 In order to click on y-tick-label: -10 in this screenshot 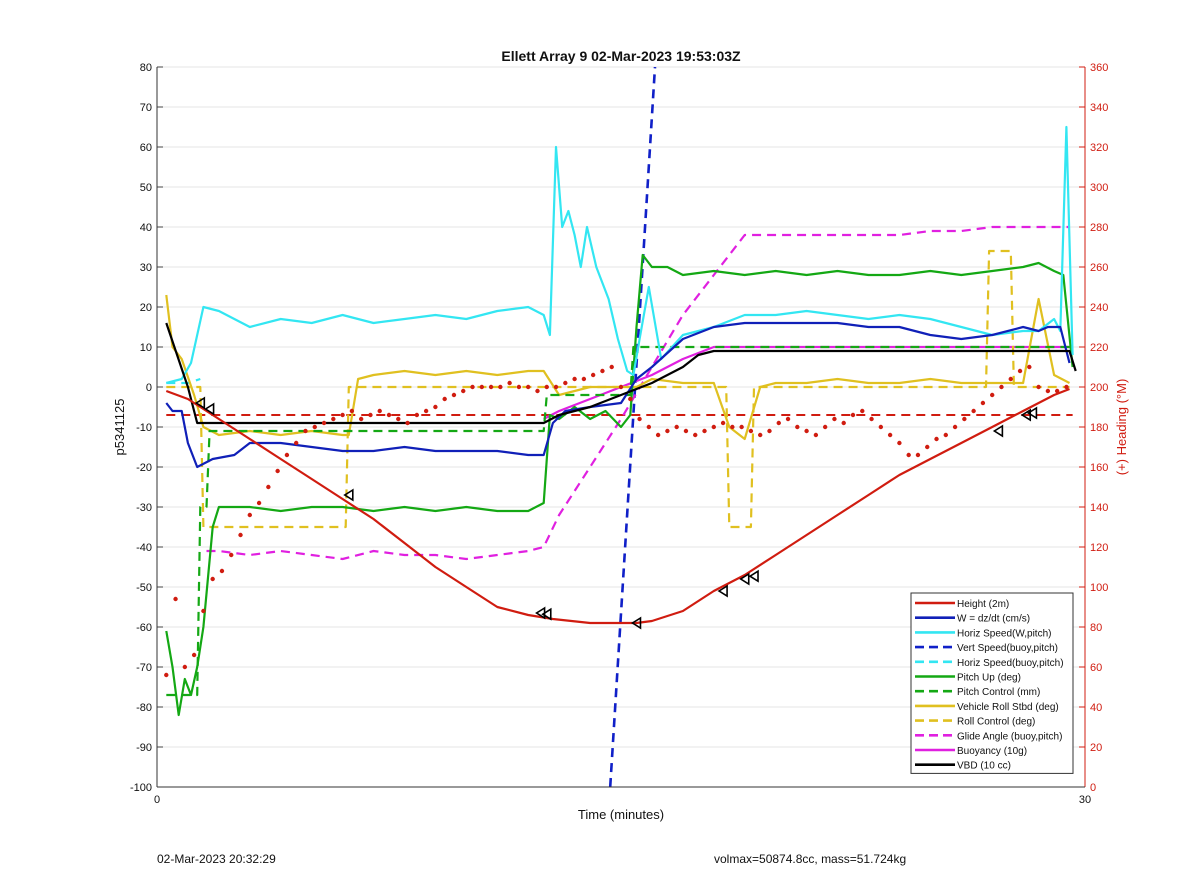, I will do `click(144, 428)`.